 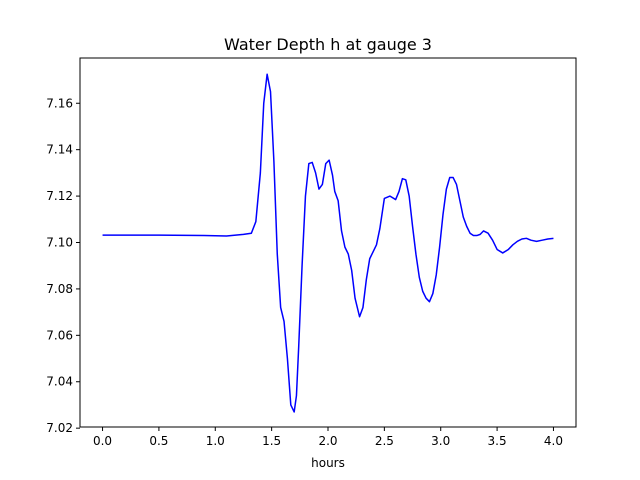 I want to click on y-tick-label: 7.08, so click(x=59, y=289).